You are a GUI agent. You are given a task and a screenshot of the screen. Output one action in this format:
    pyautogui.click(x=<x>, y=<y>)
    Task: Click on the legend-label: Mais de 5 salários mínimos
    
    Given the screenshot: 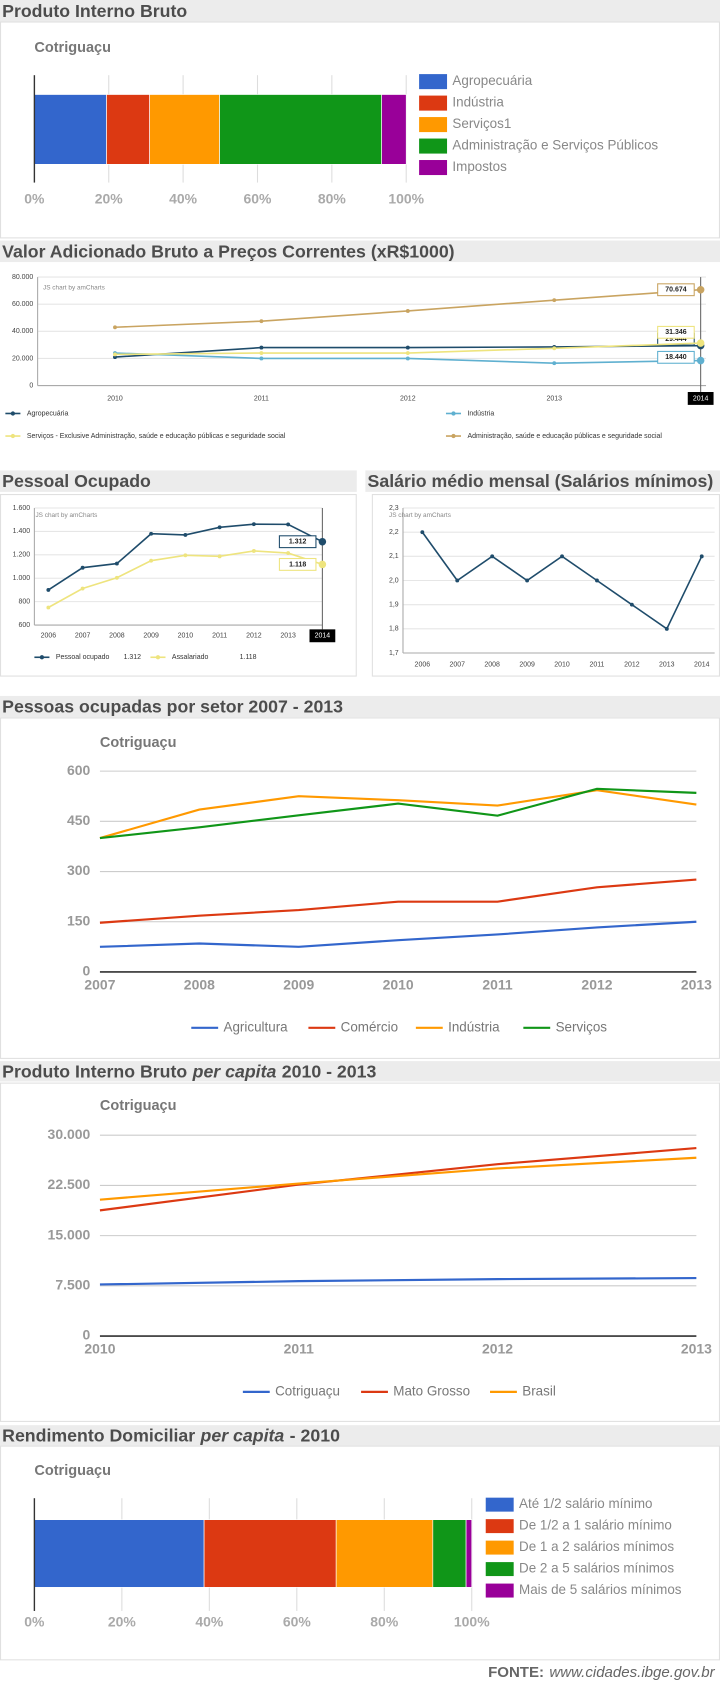 What is the action you would take?
    pyautogui.click(x=600, y=1589)
    